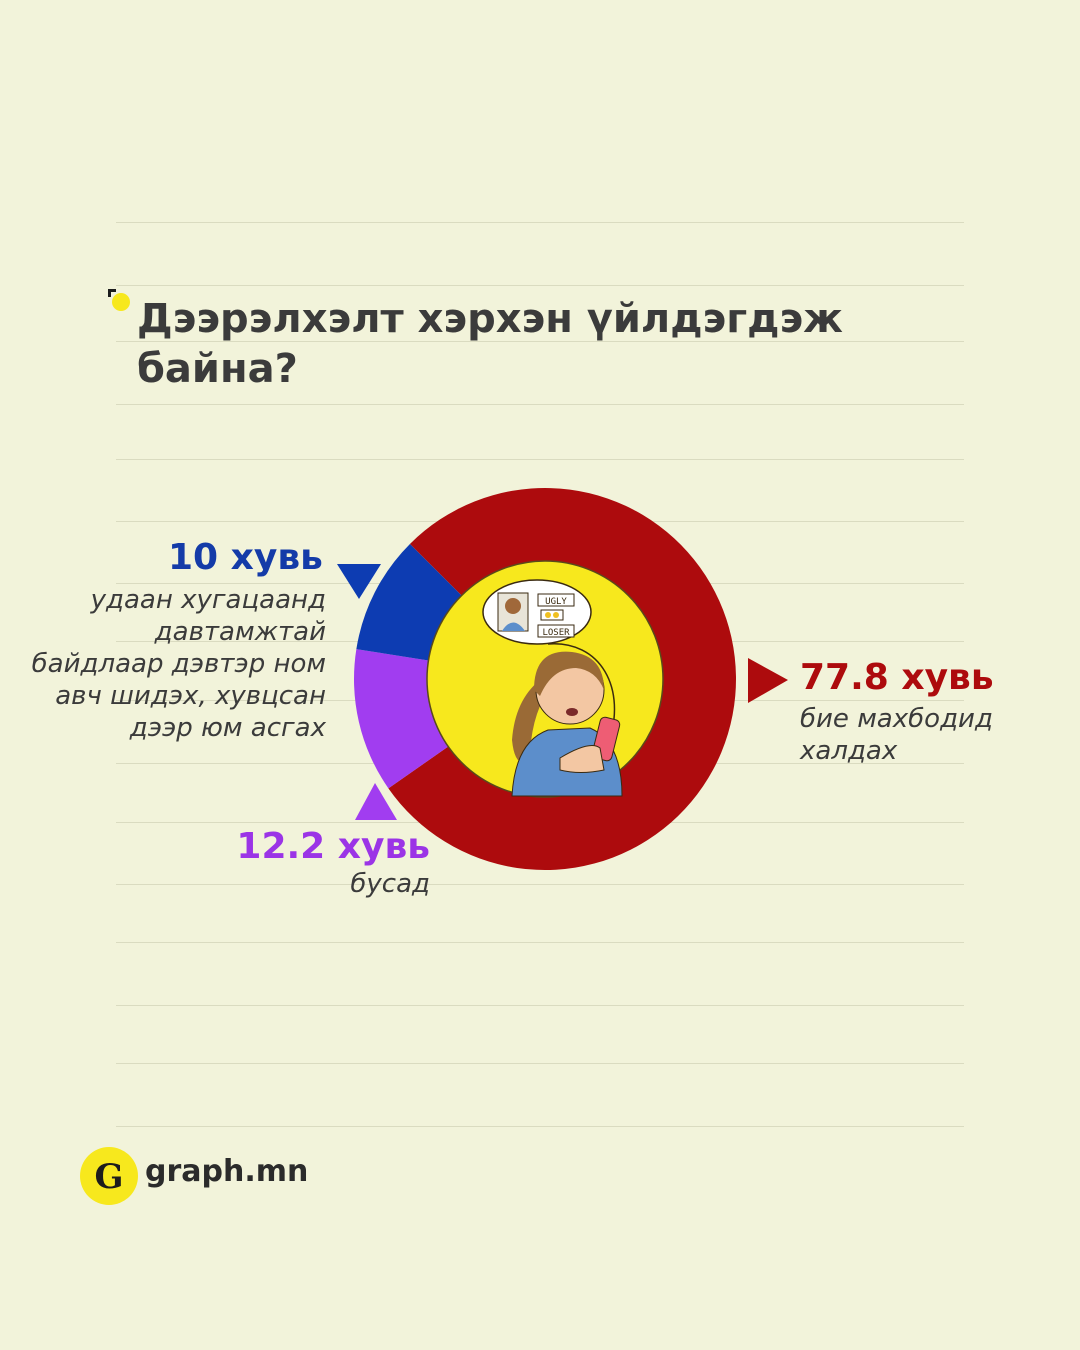  What do you see at coordinates (409, 602) in the screenshot?
I see `slice-repeated` at bounding box center [409, 602].